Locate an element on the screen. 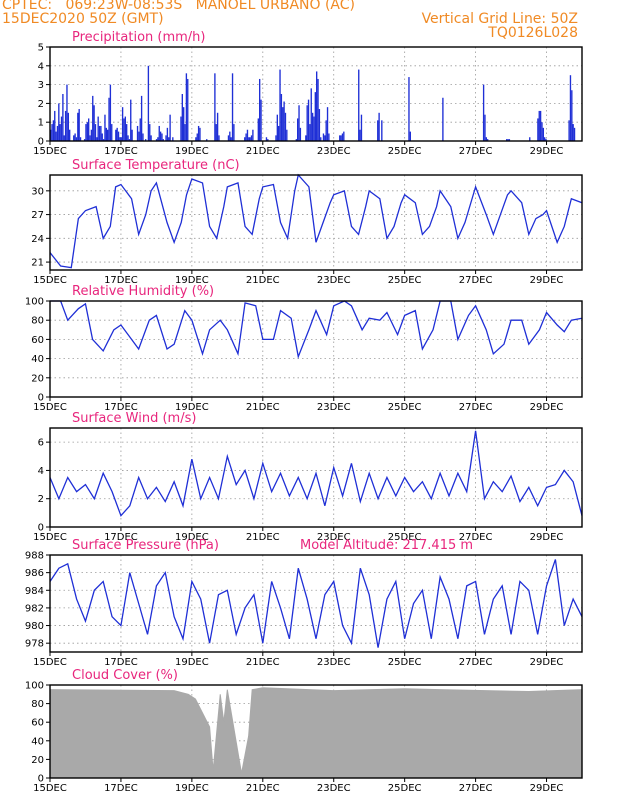 This screenshot has width=618, height=800. humidity-xtick-label: 19DEC is located at coordinates (192, 407).